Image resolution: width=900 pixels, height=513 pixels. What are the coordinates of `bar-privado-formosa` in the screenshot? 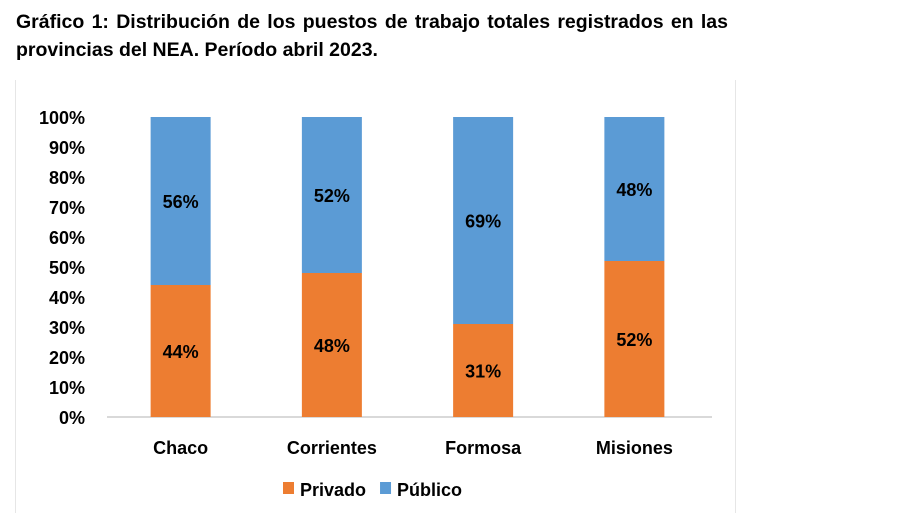 It's located at (483, 370).